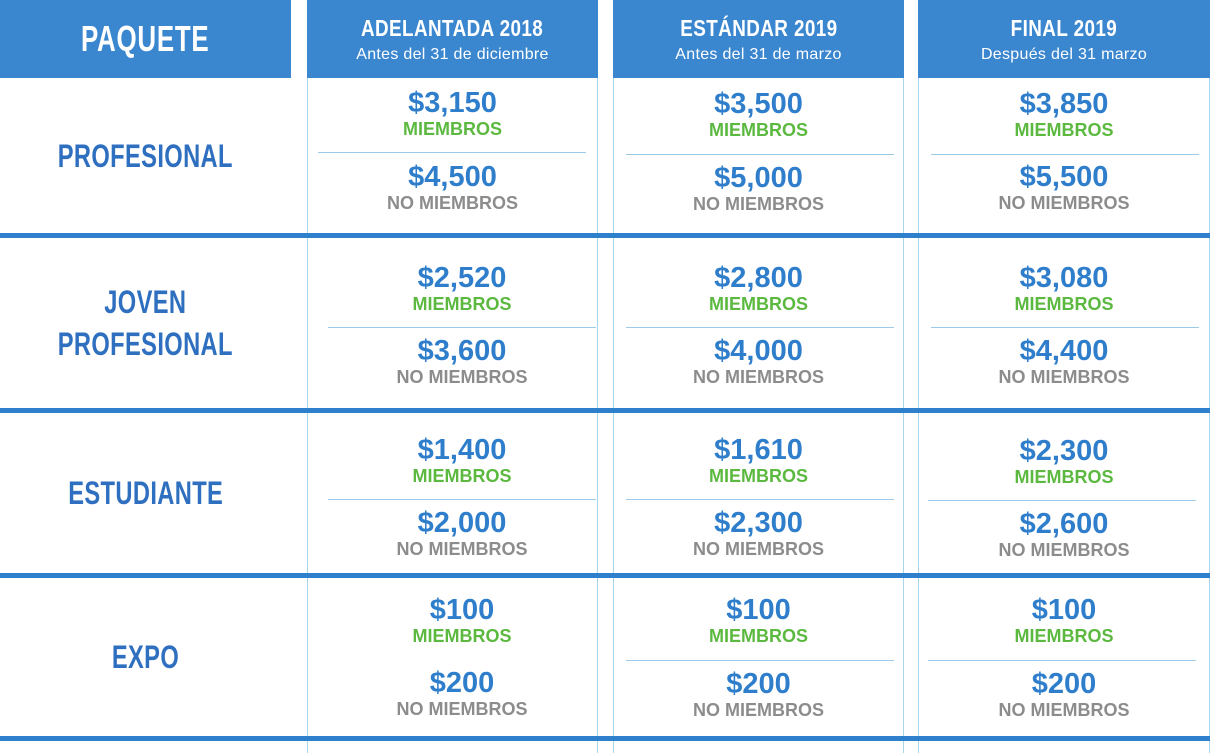 This screenshot has height=753, width=1210. What do you see at coordinates (1064, 54) in the screenshot?
I see `tier-deadline: Después del 31 marzo` at bounding box center [1064, 54].